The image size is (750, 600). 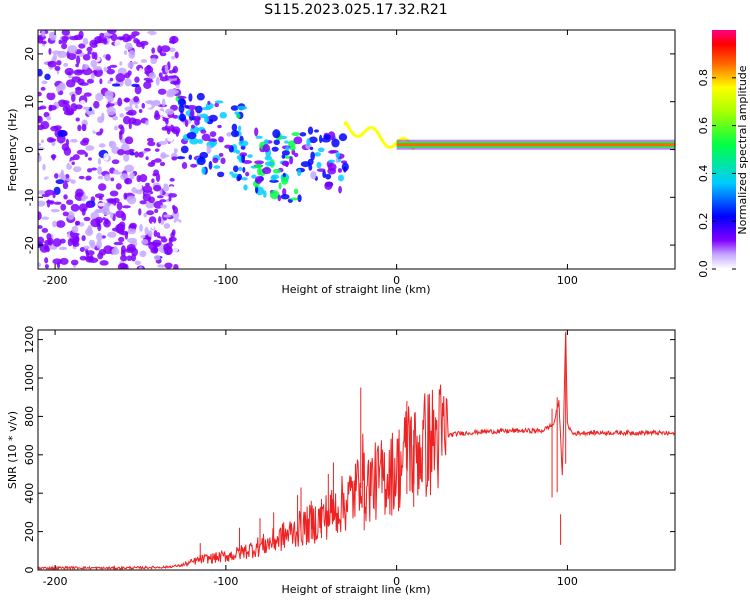 What do you see at coordinates (225, 280) in the screenshot?
I see `spectrogram-x-tick-label: -100` at bounding box center [225, 280].